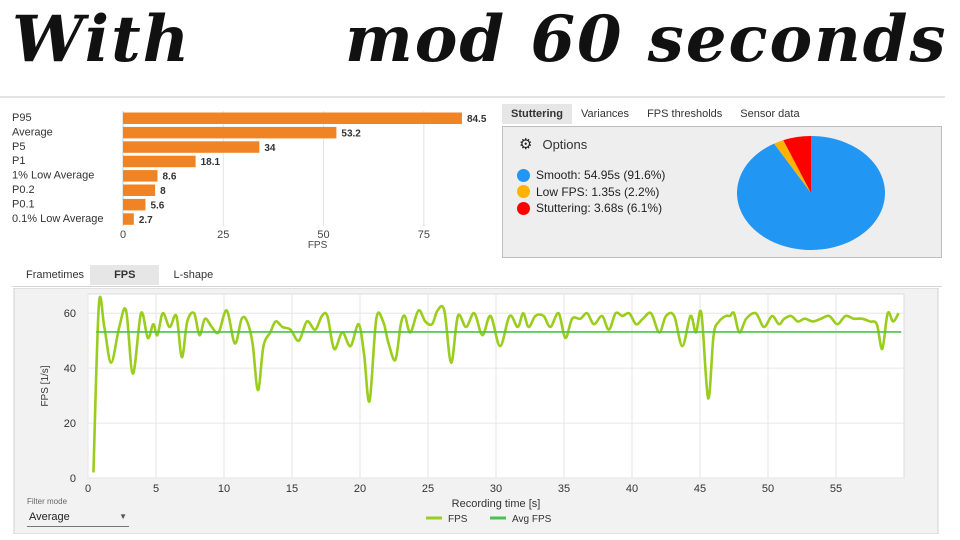  Describe the element at coordinates (428, 489) in the screenshot. I see `line-x-tick-label: 25` at that location.